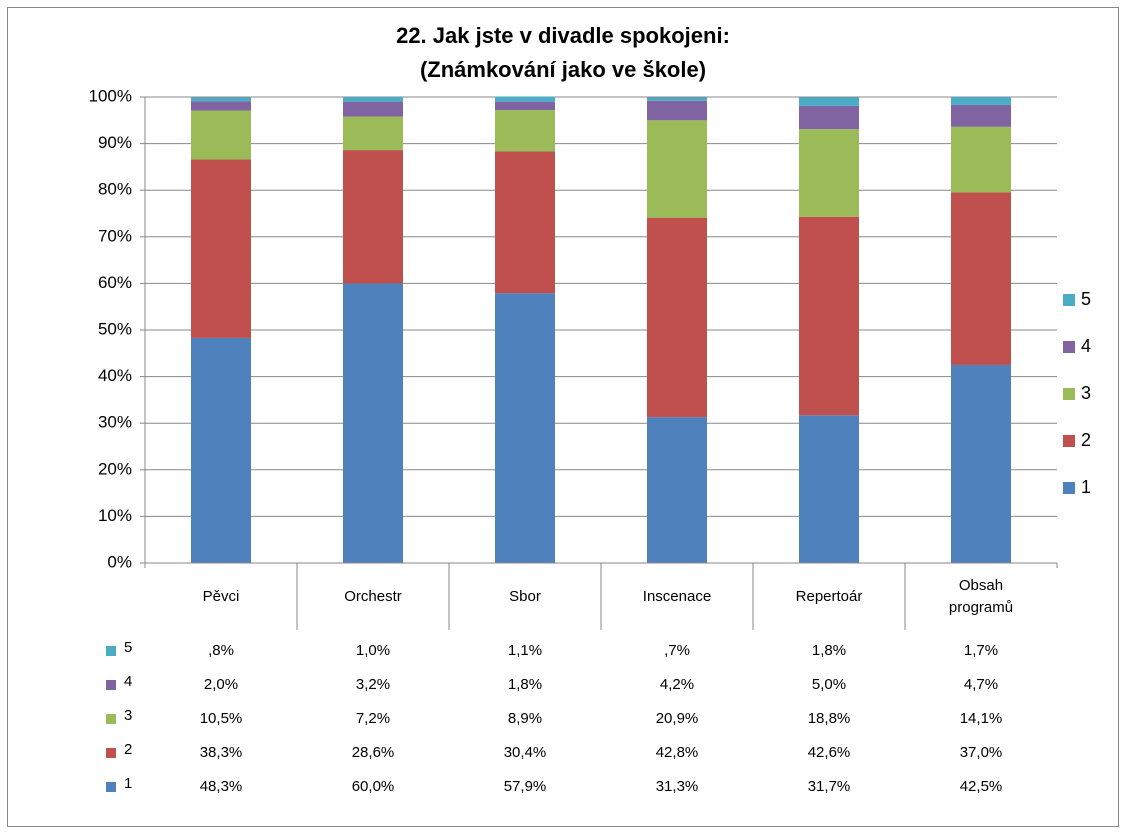  What do you see at coordinates (677, 752) in the screenshot?
I see `table-cell: 42,8%` at bounding box center [677, 752].